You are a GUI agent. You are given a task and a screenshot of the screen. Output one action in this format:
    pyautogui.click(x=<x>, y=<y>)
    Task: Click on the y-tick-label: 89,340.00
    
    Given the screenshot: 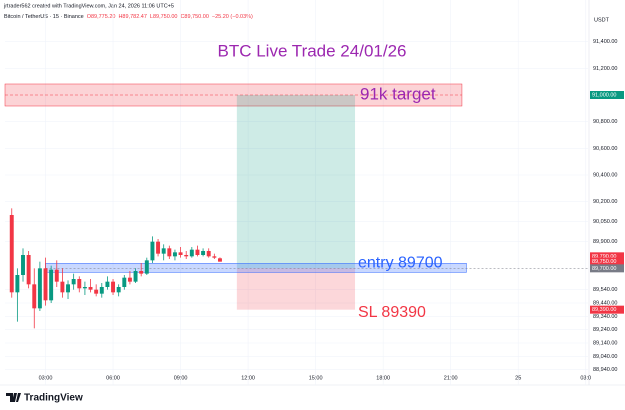 What is the action you would take?
    pyautogui.click(x=605, y=317)
    